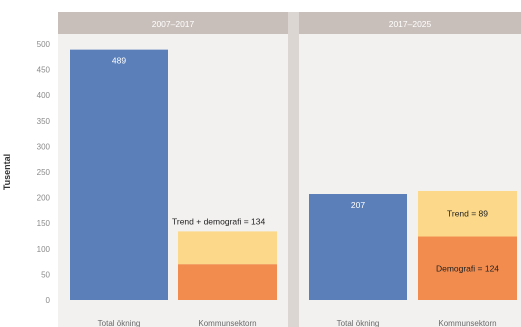 The image size is (521, 327). I want to click on y-axis-label: Tusental, so click(7, 172).